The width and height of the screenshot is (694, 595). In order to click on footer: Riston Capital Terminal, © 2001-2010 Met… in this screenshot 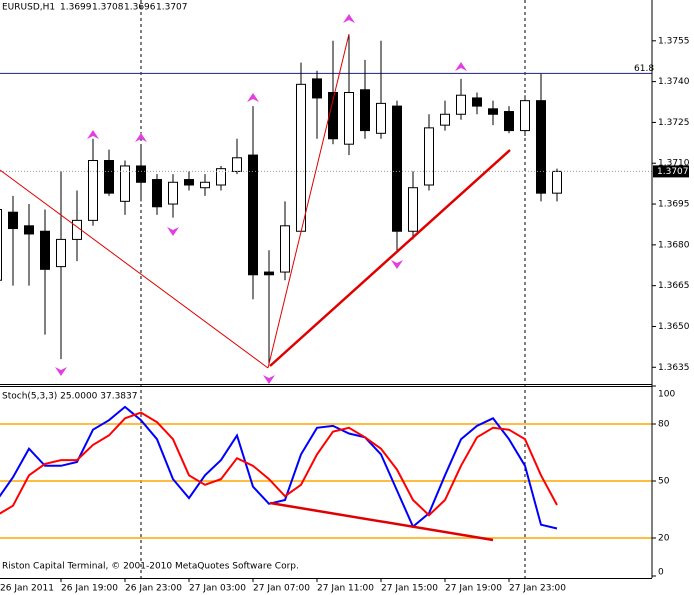, I will do `click(150, 567)`.